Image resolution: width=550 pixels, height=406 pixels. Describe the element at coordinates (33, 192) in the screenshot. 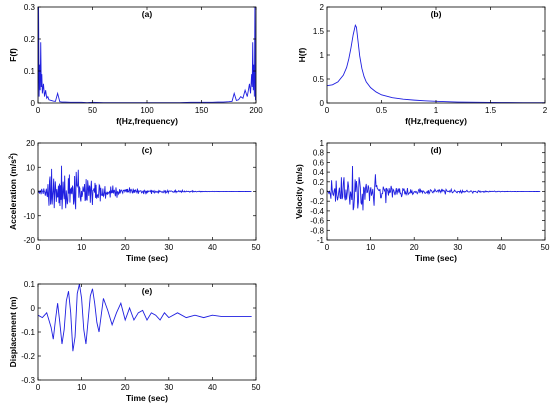

I see `y-tick-label-c: 0` at that location.